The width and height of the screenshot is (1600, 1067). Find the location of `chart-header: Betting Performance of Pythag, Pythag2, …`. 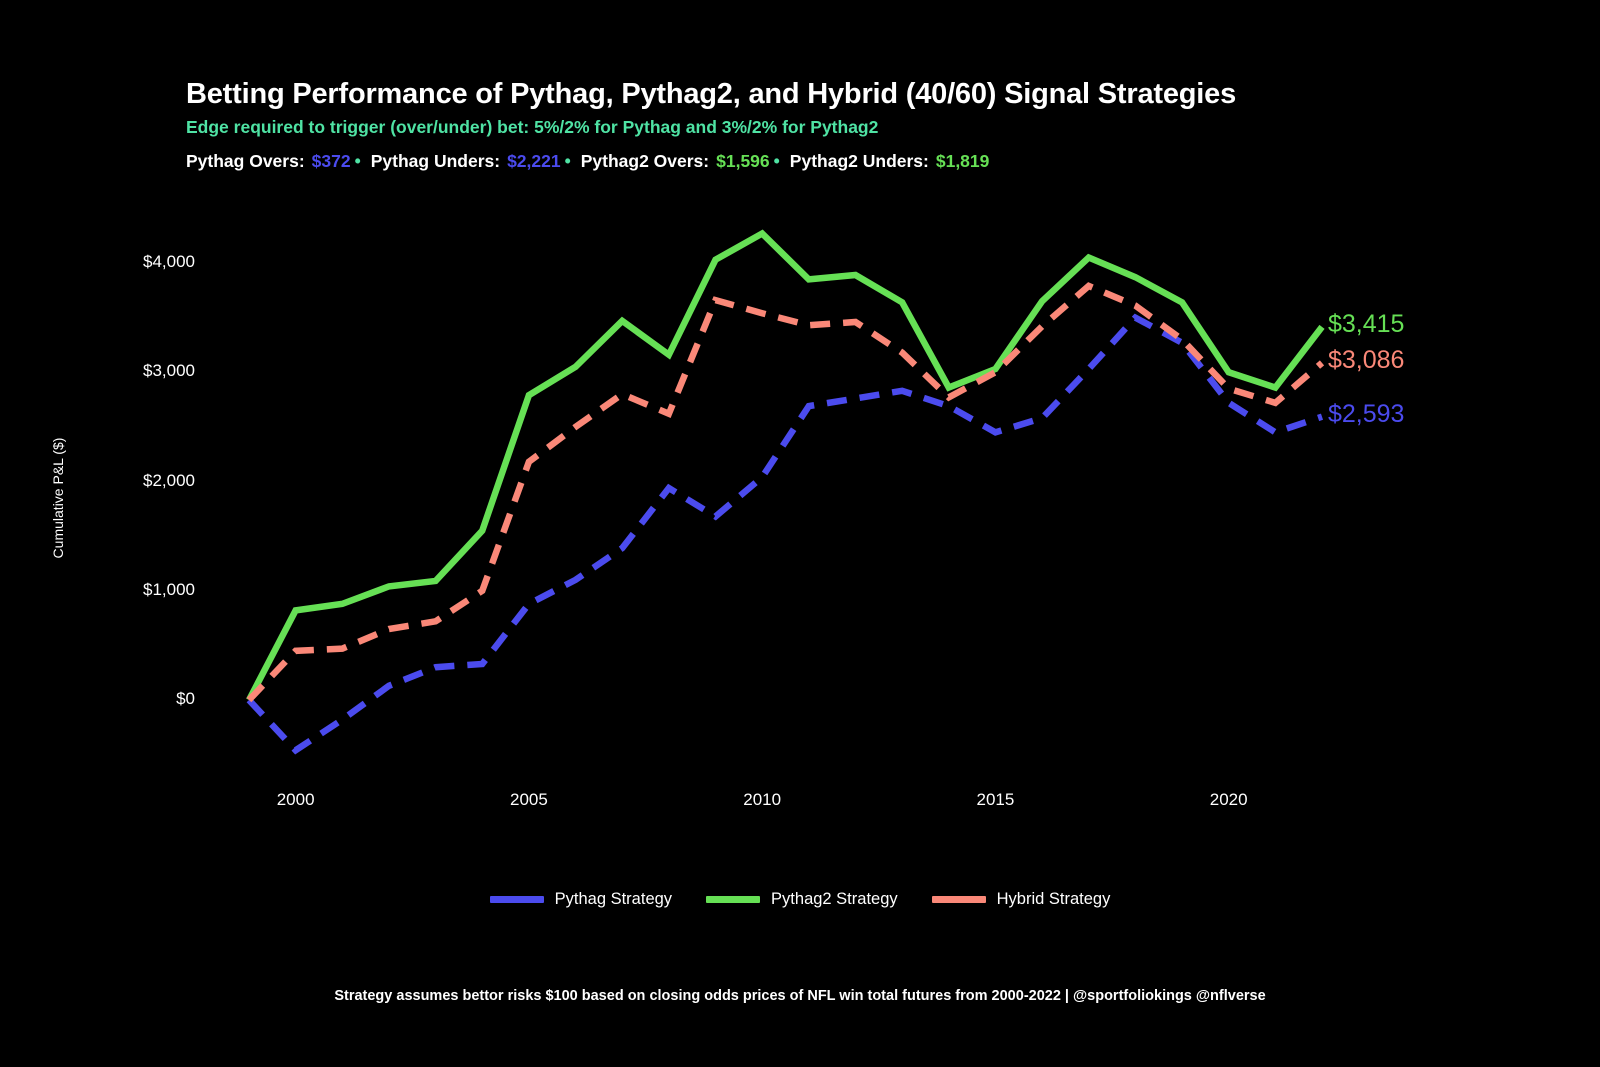

chart-header: Betting Performance of Pythag, Pythag2, … is located at coordinates (856, 125).